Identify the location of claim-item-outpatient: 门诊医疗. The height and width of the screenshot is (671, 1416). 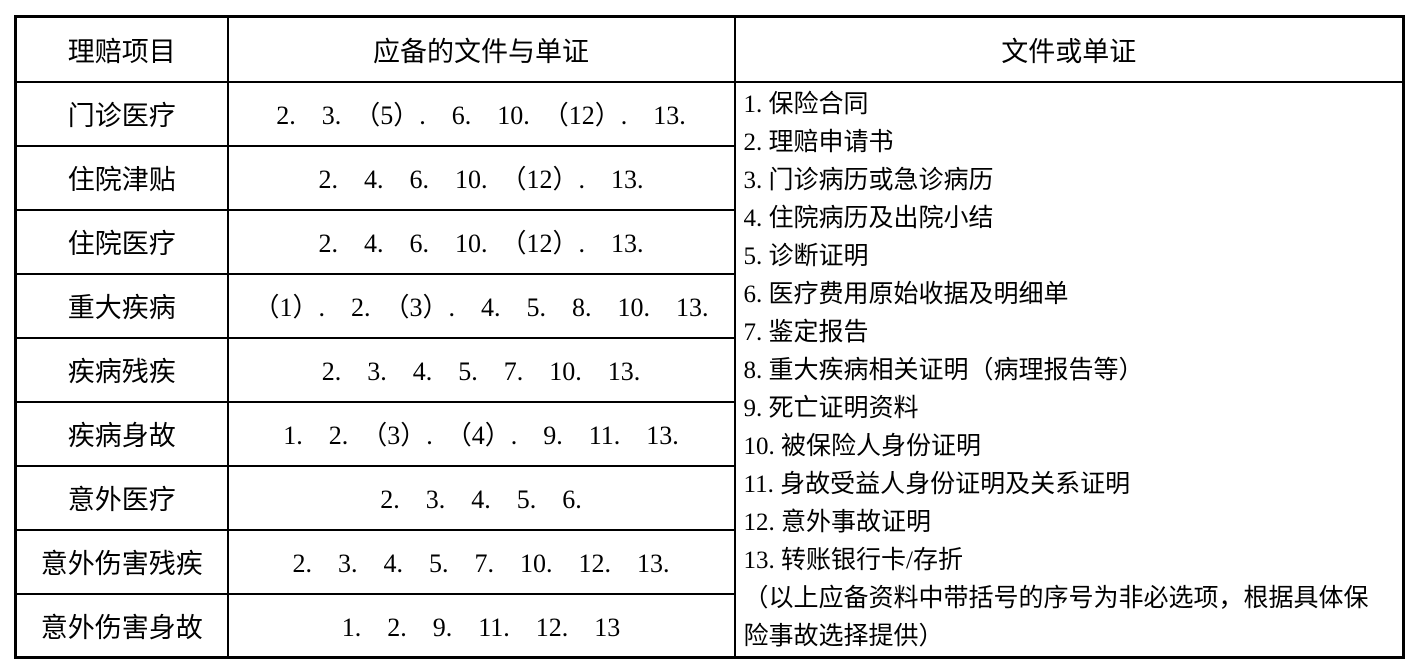
(121, 113).